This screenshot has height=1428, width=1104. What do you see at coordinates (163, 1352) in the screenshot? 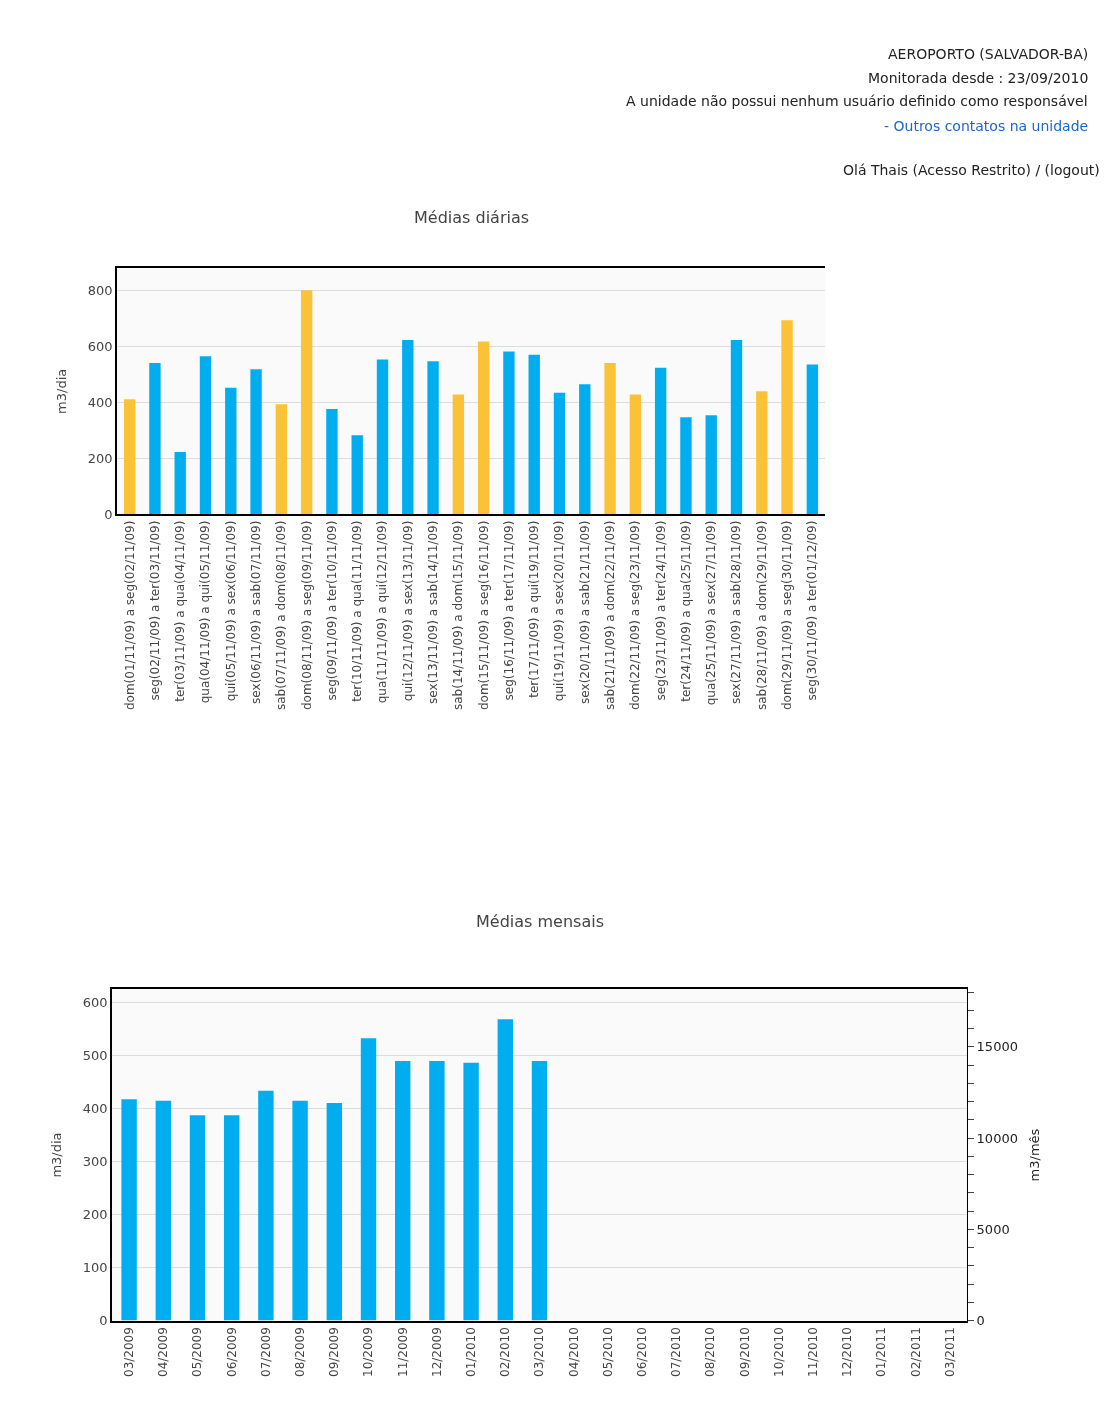
I see `x-tick-label: 04/2009` at bounding box center [163, 1352].